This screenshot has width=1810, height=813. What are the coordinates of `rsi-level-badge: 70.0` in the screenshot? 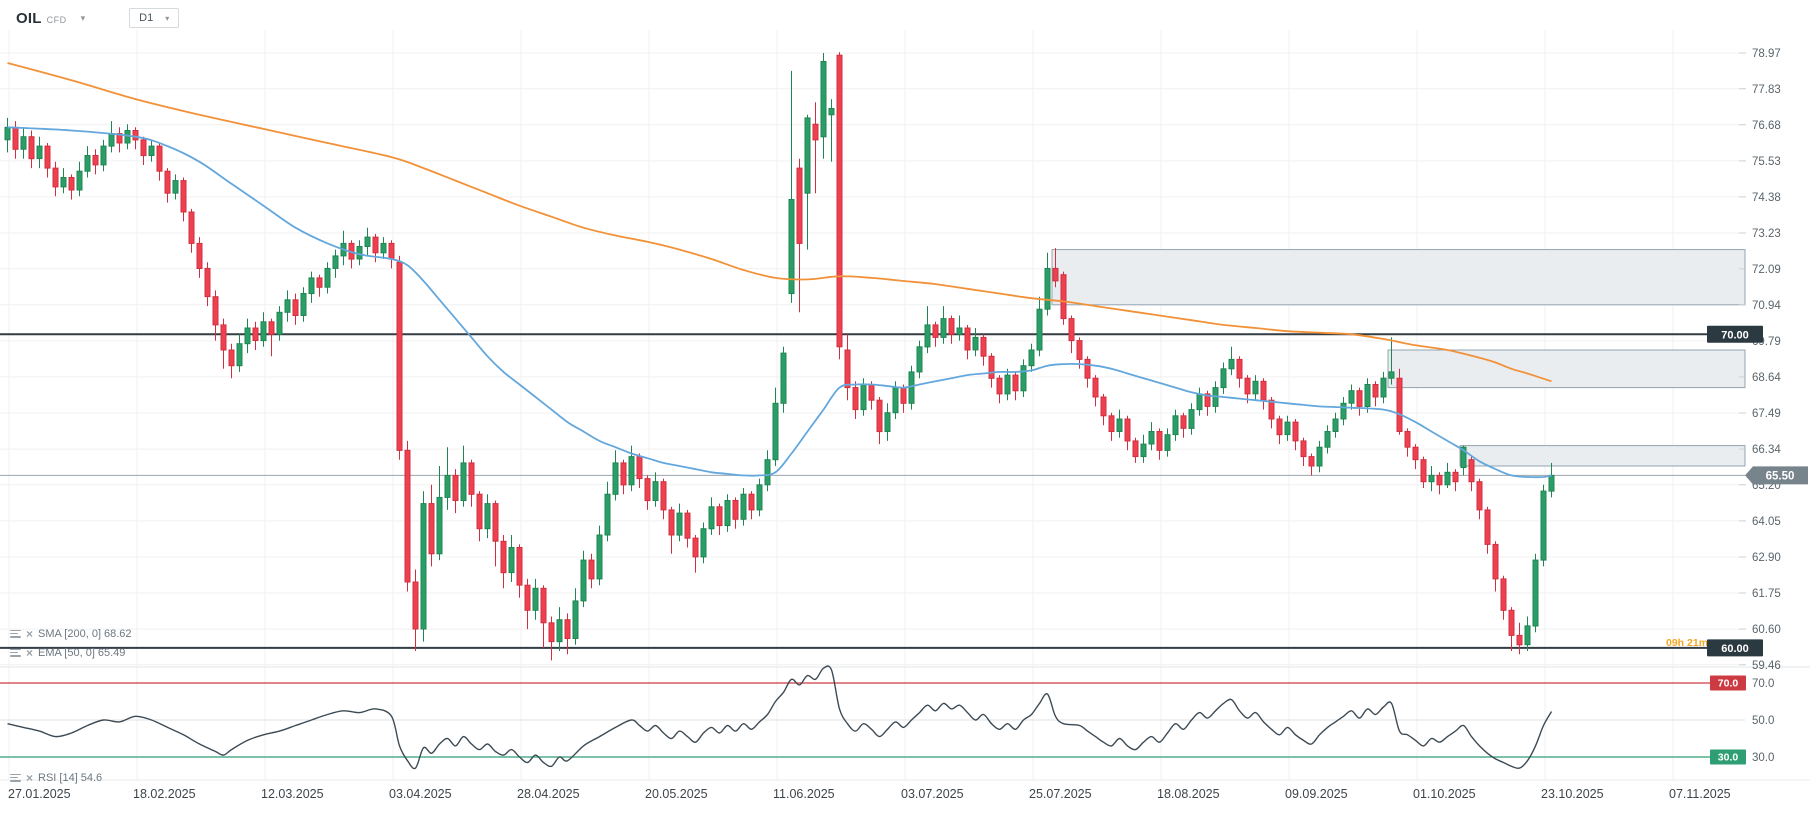 It's located at (1728, 683).